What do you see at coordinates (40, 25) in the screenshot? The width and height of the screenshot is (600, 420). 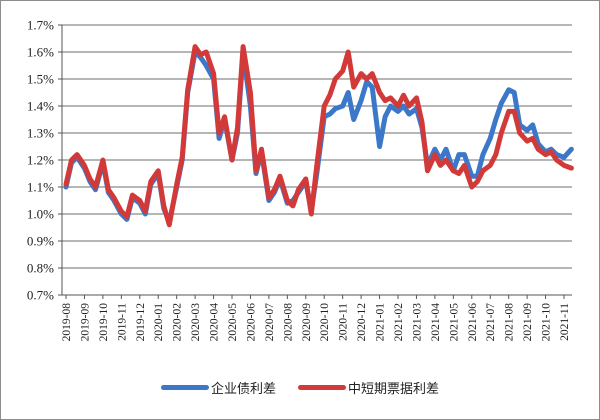 I see `y-tick-label: 1.7%` at bounding box center [40, 25].